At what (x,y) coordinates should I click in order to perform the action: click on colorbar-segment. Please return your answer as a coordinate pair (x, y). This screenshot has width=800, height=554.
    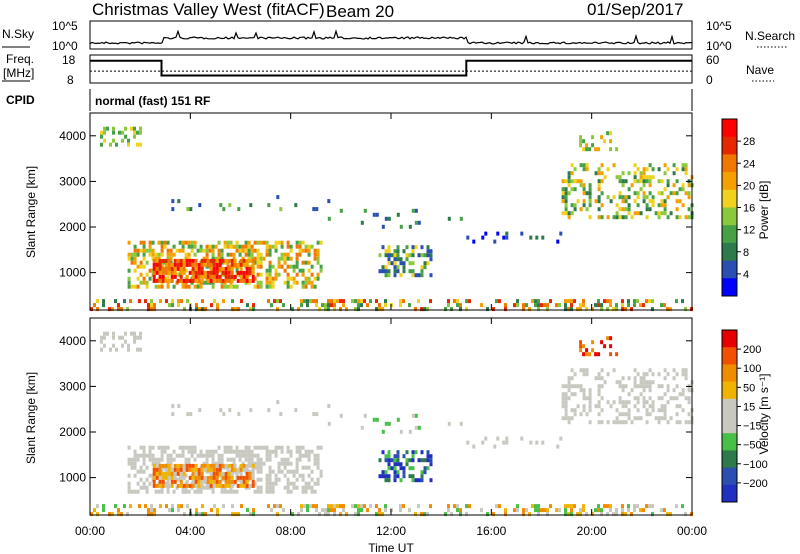
    Looking at the image, I should click on (729, 373).